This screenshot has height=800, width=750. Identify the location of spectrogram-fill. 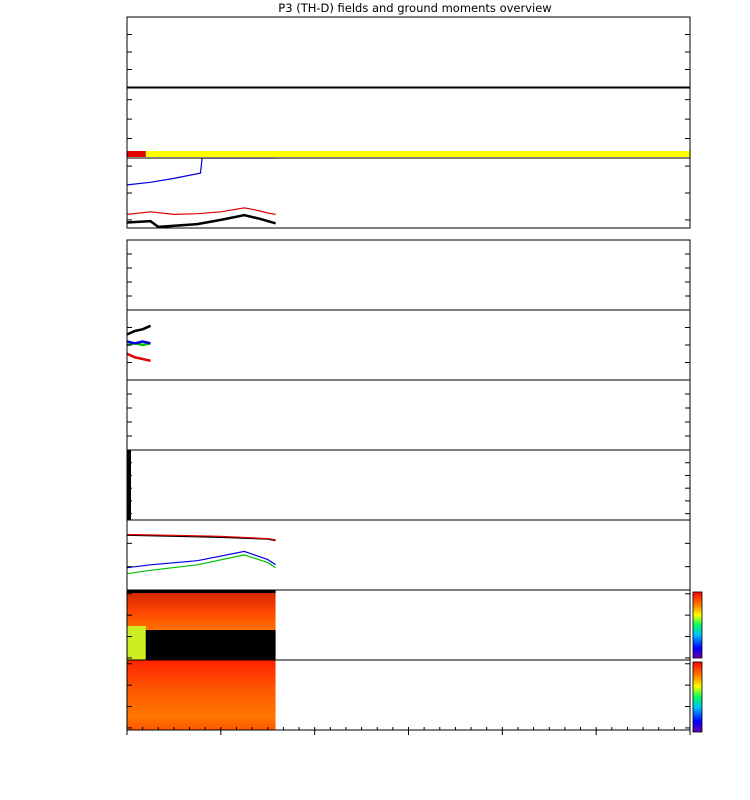
(201, 695).